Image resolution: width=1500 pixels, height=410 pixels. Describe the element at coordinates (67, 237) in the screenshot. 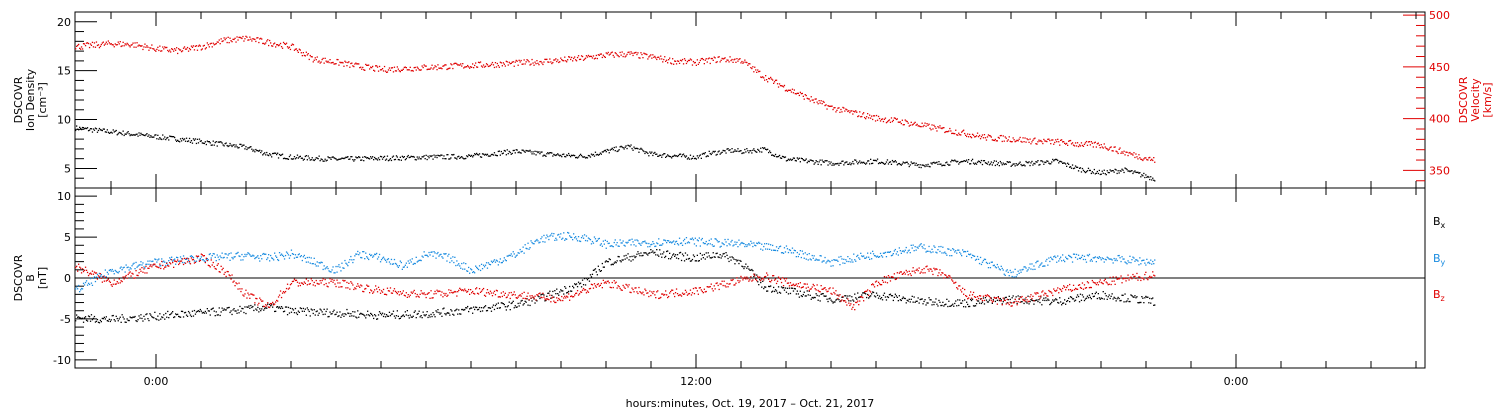

I see `y-tick-label: 5` at that location.